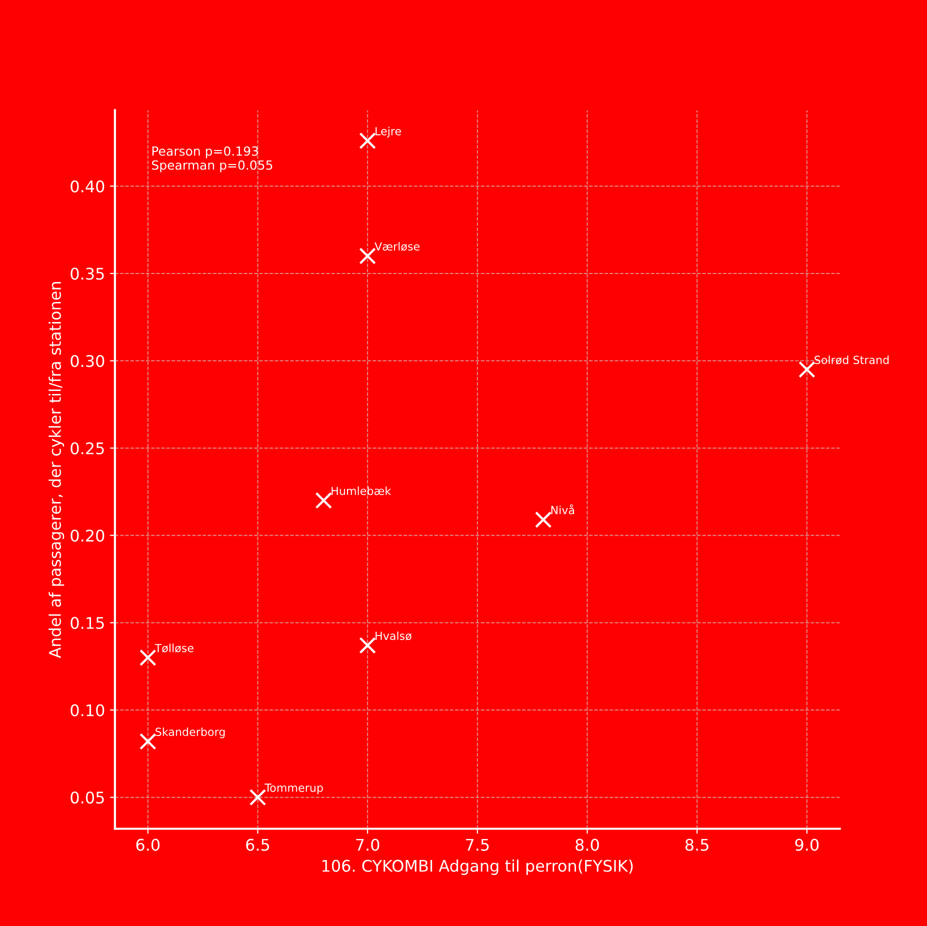 This screenshot has width=927, height=926. I want to click on y-tick-label: 0.35, so click(87, 274).